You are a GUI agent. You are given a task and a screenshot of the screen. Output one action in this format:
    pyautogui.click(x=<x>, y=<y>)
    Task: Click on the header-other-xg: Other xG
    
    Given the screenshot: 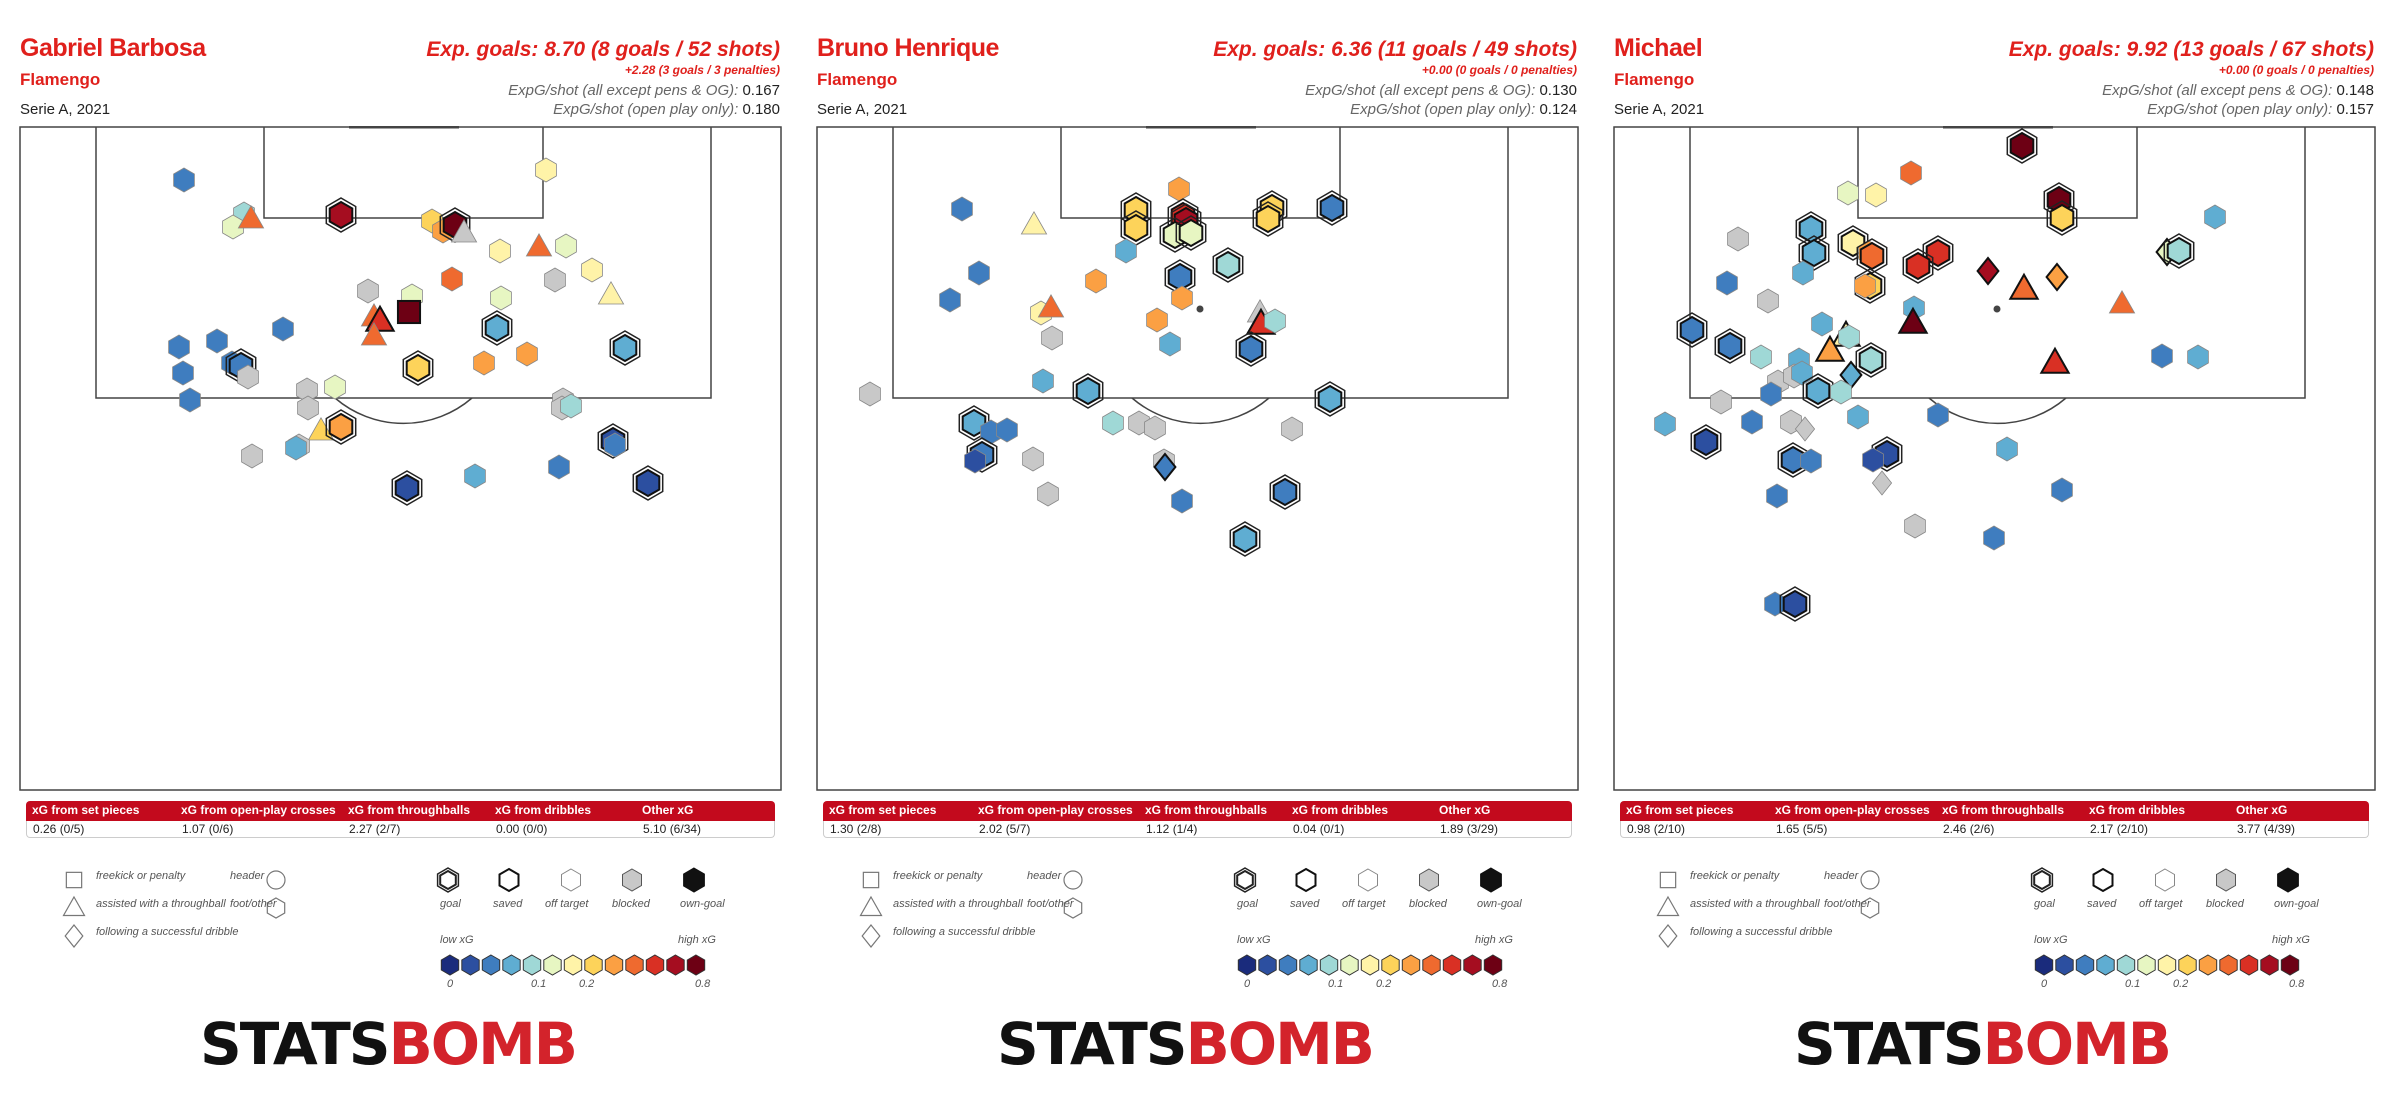 What is the action you would take?
    pyautogui.click(x=1465, y=810)
    